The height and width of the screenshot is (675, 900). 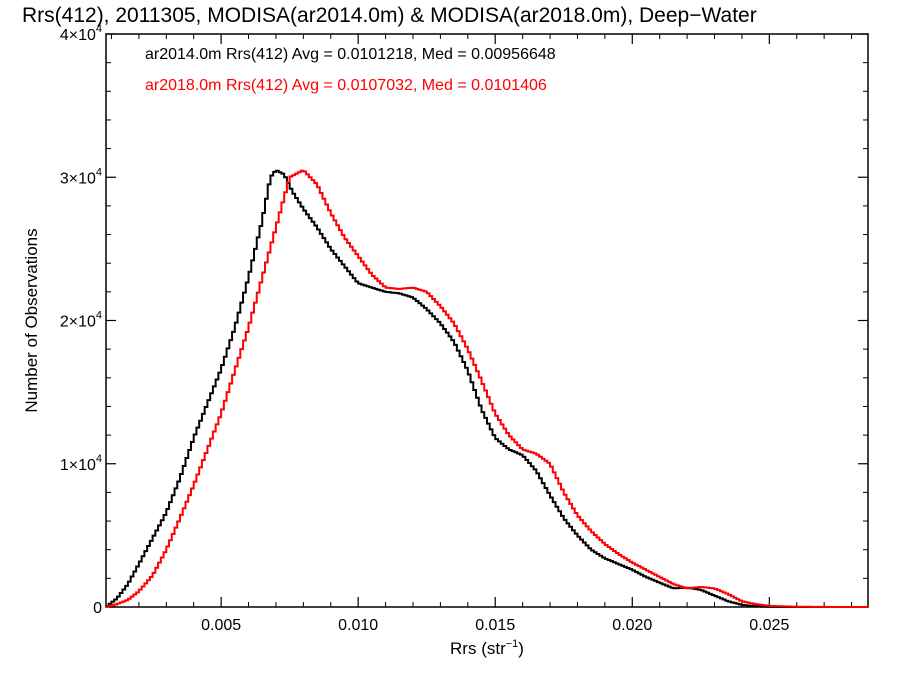 What do you see at coordinates (78, 465) in the screenshot?
I see `y-tick-mantissa: 1×10` at bounding box center [78, 465].